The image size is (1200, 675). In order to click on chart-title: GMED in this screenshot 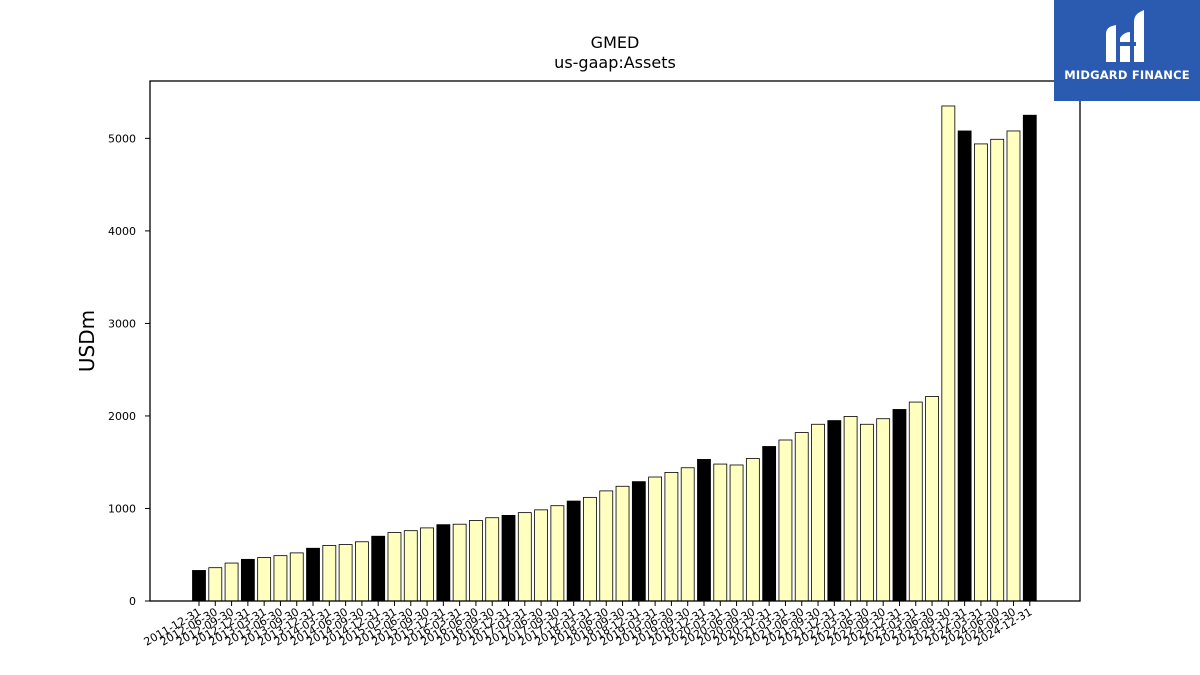, I will do `click(615, 42)`.